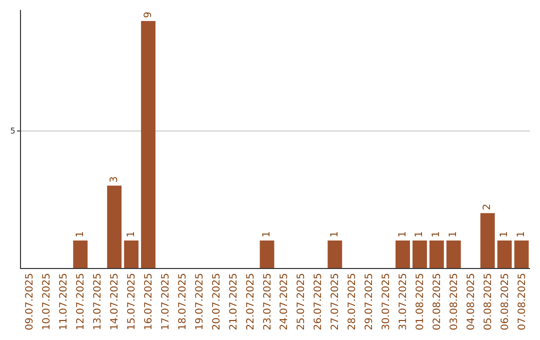  Describe the element at coordinates (370, 301) in the screenshot. I see `x-tick-label: 29.07.2025` at that location.